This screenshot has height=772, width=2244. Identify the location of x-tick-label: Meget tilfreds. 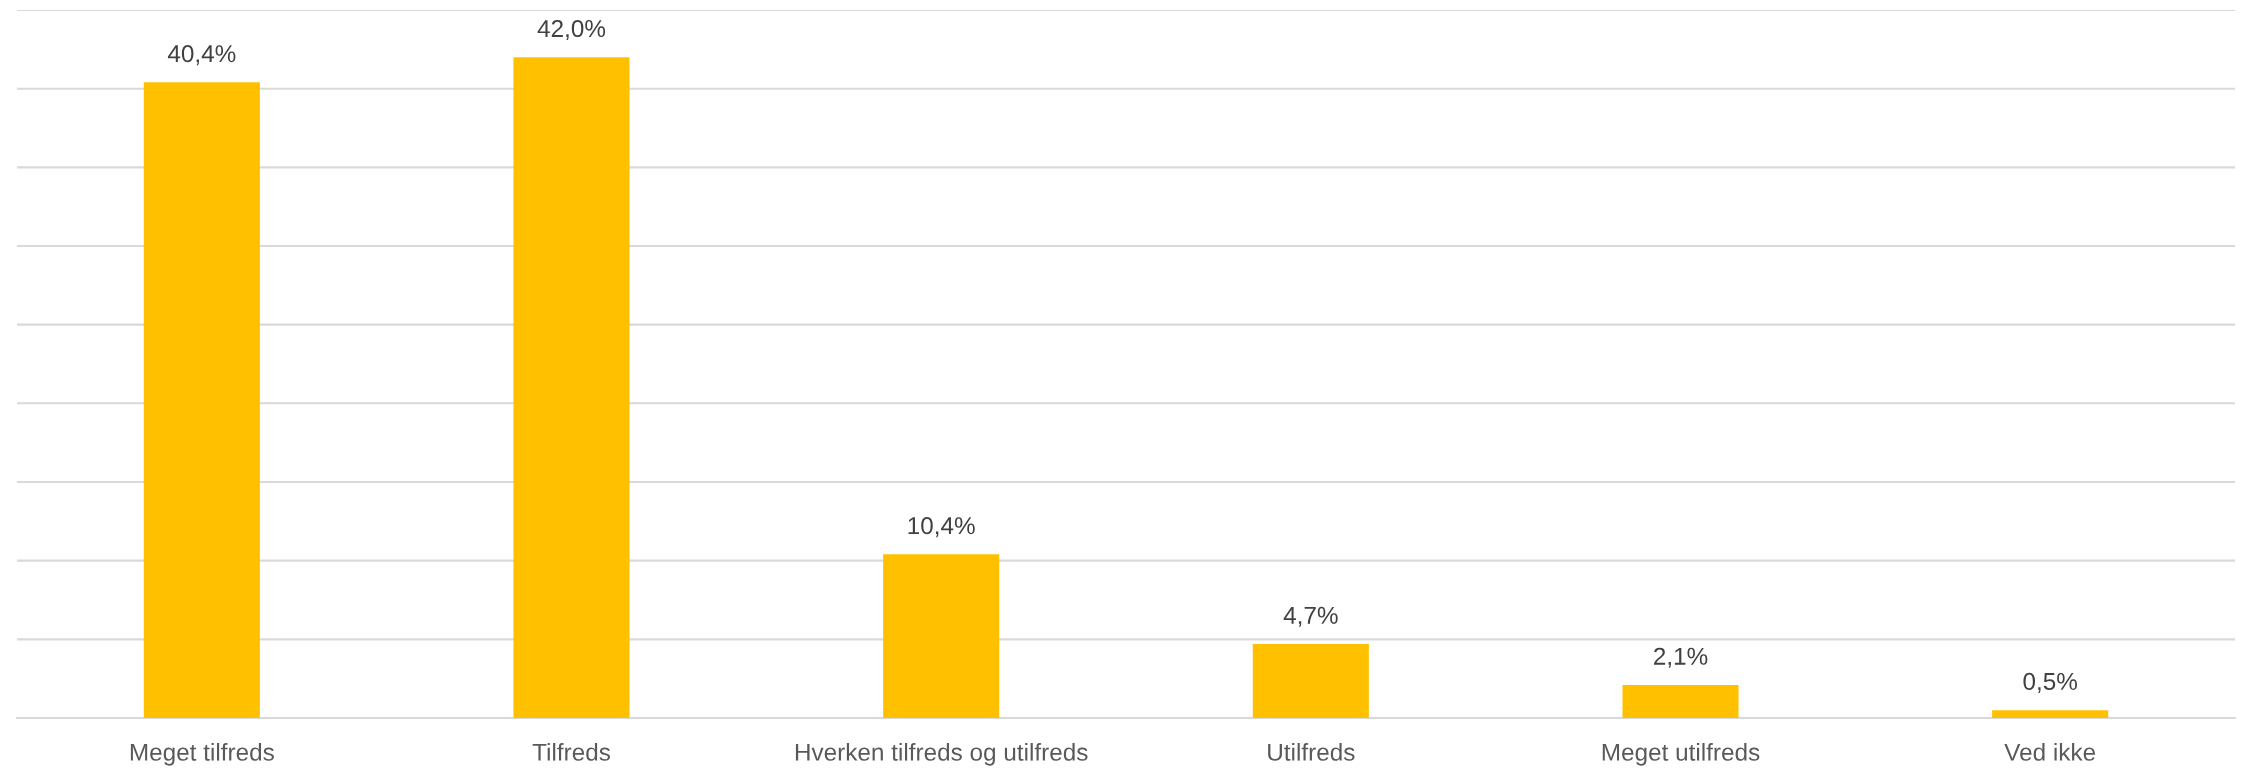
(202, 754).